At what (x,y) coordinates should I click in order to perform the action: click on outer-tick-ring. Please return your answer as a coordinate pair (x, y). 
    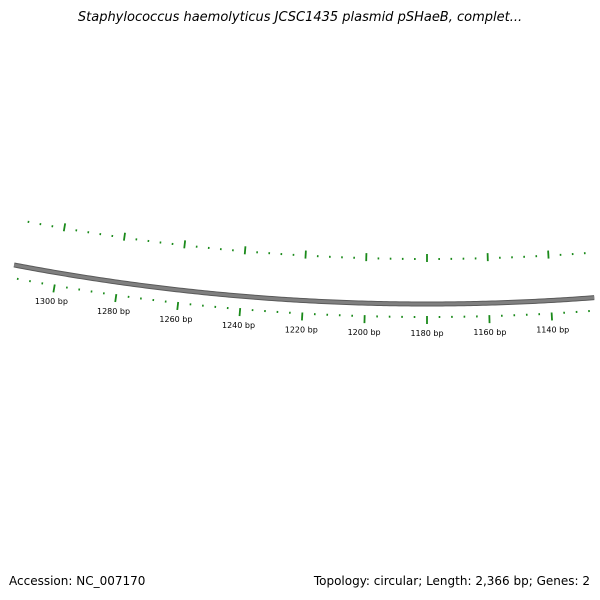
    Looking at the image, I should click on (303, 300).